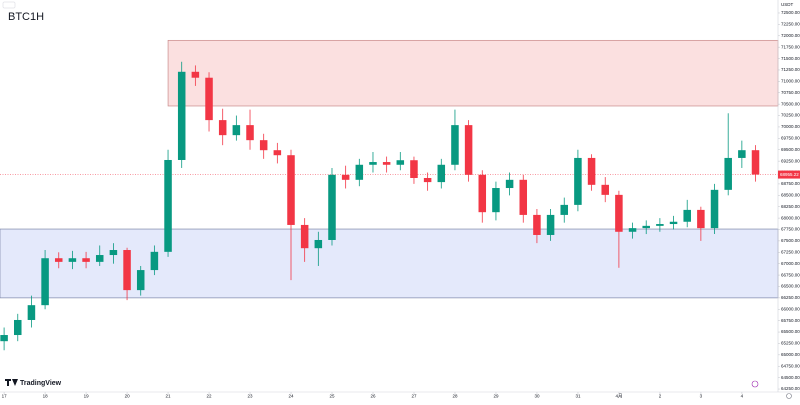  What do you see at coordinates (790, 12) in the screenshot?
I see `y-tick-label: 72500.00` at bounding box center [790, 12].